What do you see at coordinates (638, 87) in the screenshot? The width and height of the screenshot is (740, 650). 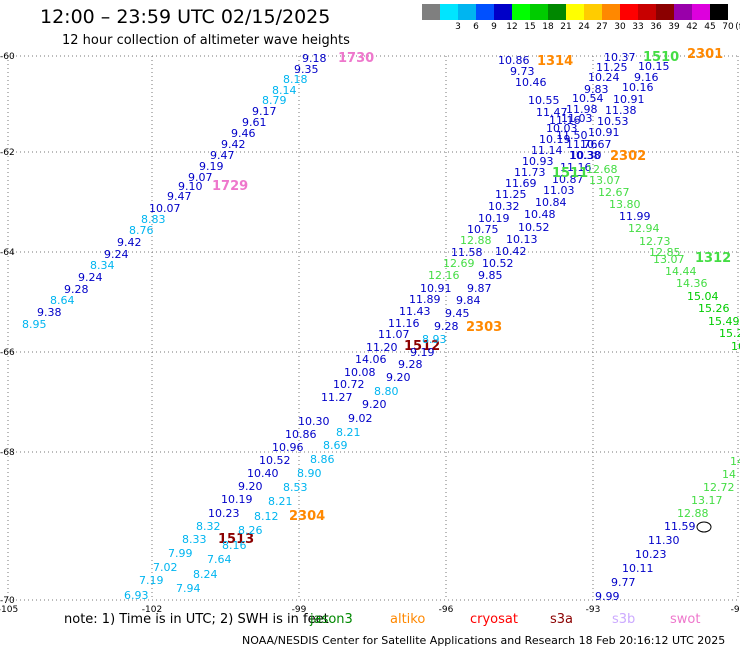 I see `wave-height-label: 10.16` at bounding box center [638, 87].